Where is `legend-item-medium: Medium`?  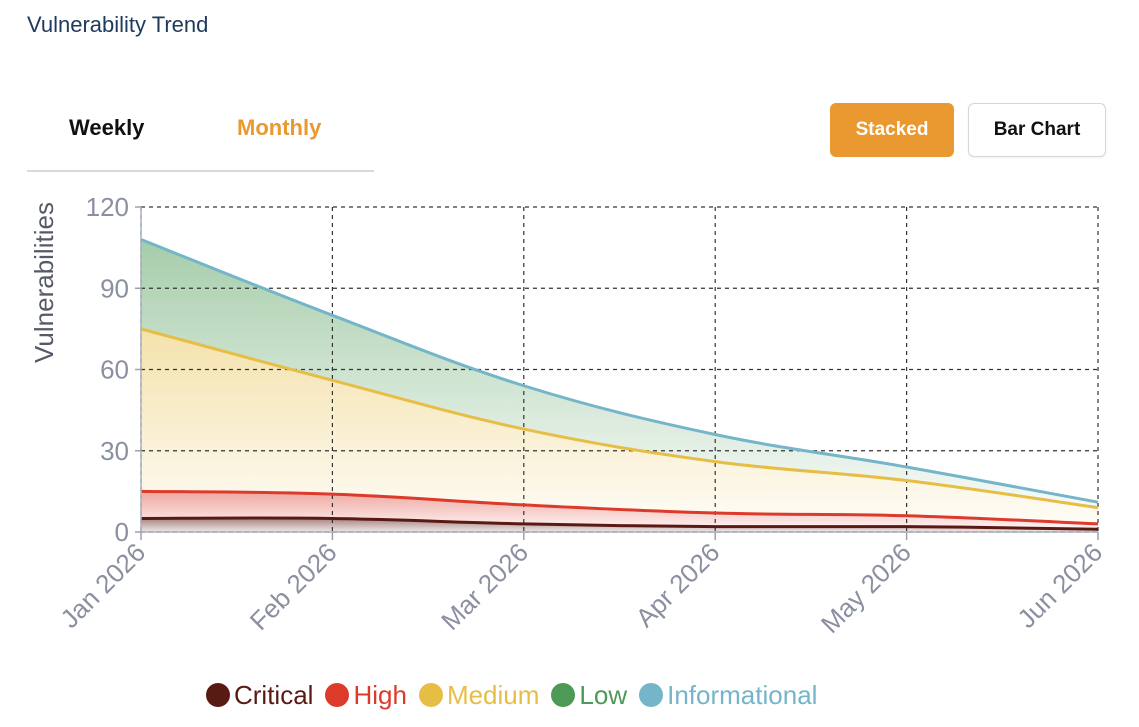
legend-item-medium: Medium is located at coordinates (479, 695).